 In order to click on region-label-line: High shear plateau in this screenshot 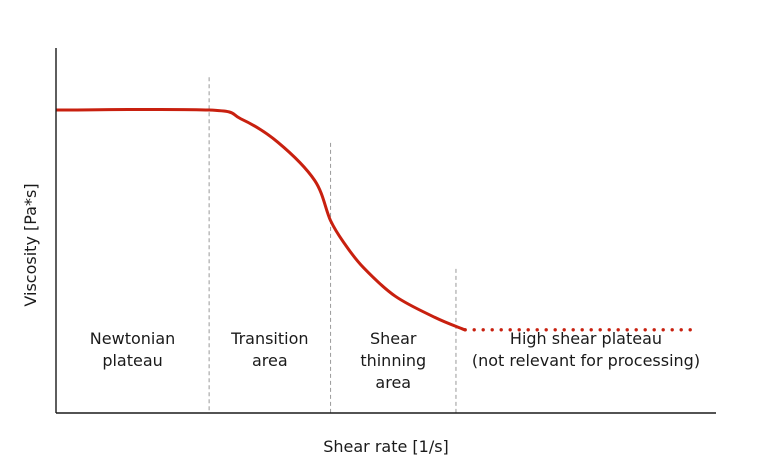, I will do `click(586, 338)`.